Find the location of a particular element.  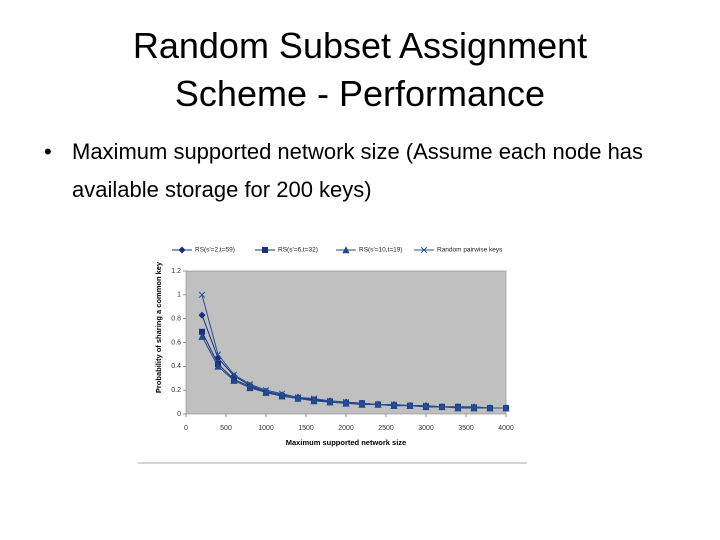

y-tick-label: 1.2 is located at coordinates (176, 271).